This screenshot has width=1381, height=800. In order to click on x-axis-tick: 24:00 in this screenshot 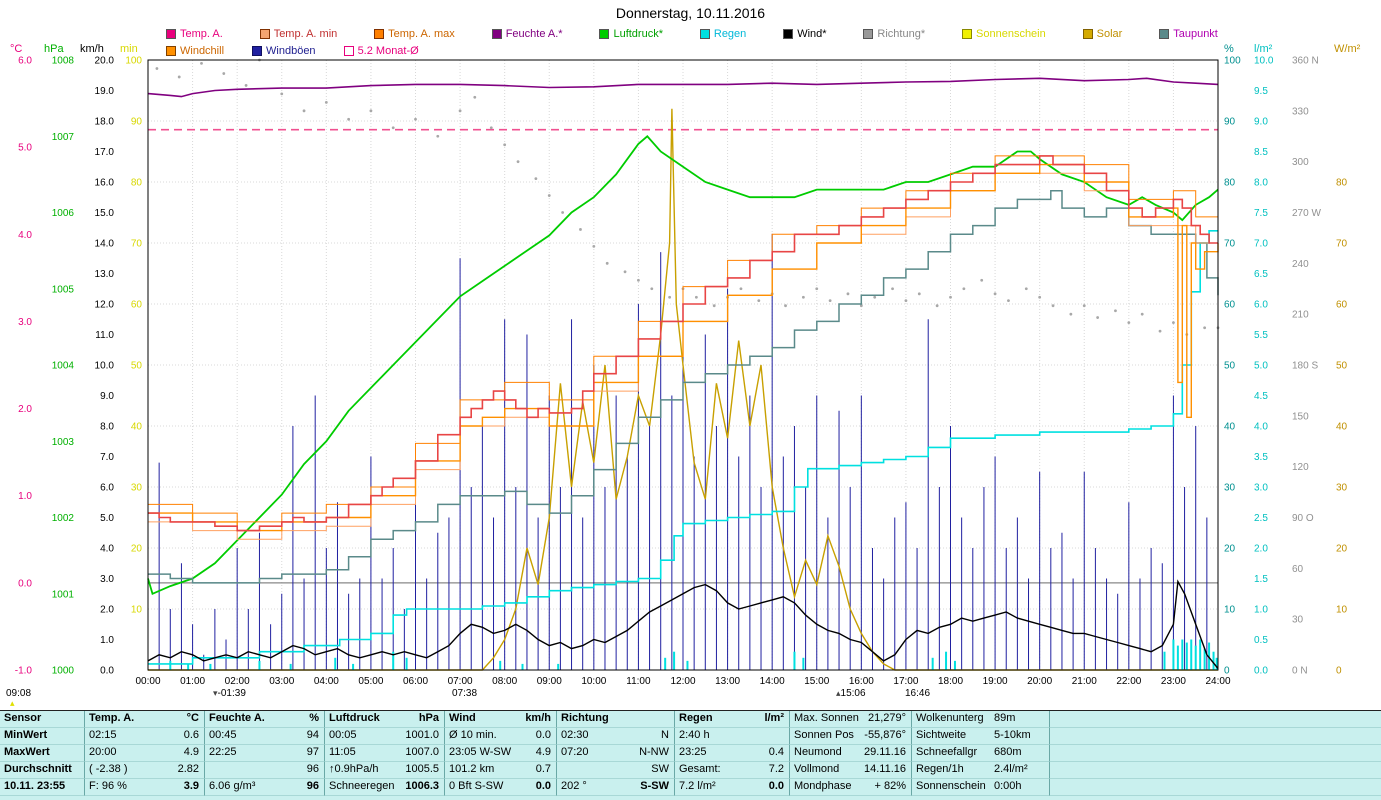, I will do `click(1217, 681)`.